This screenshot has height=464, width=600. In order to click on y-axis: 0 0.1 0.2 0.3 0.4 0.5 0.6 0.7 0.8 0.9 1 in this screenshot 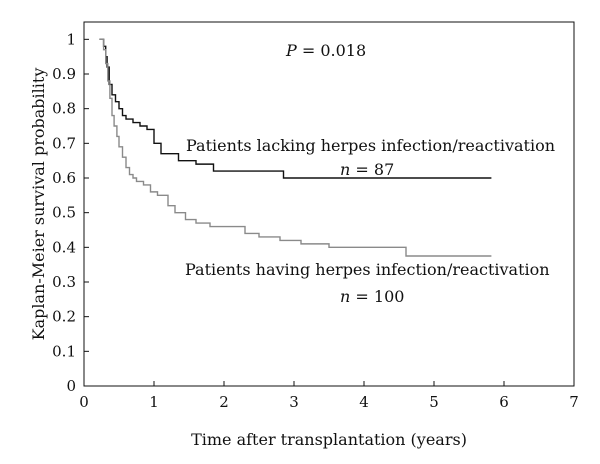, I will do `click(70, 212)`.